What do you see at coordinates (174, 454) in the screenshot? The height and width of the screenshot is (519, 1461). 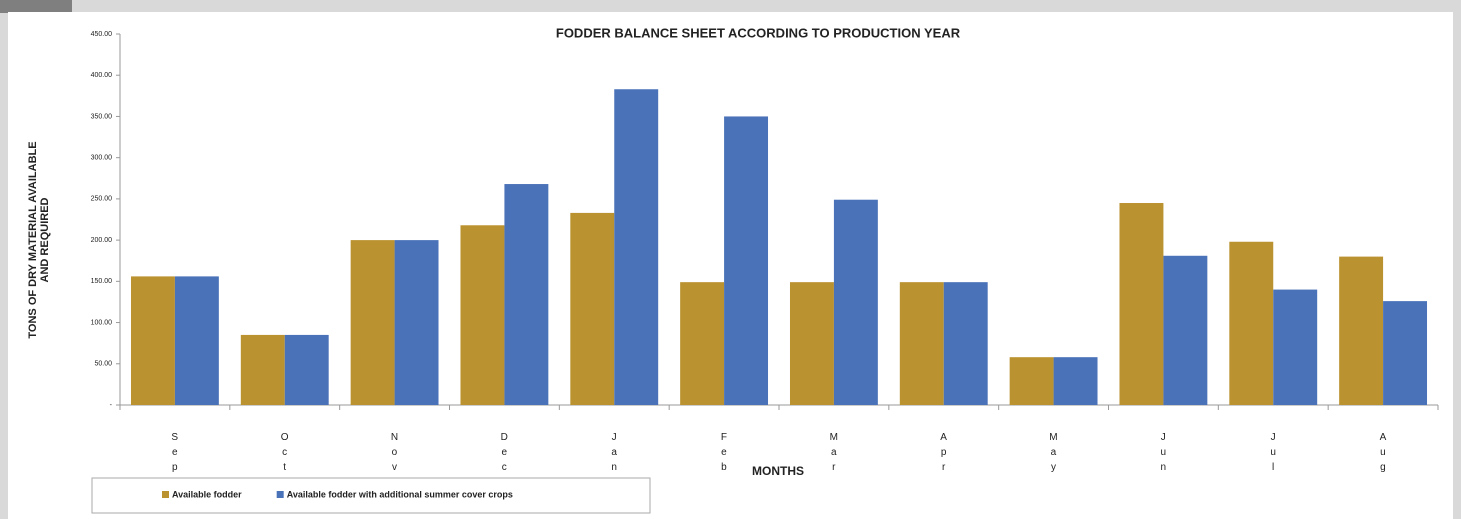 I see `x-tick-label: Sep` at bounding box center [174, 454].